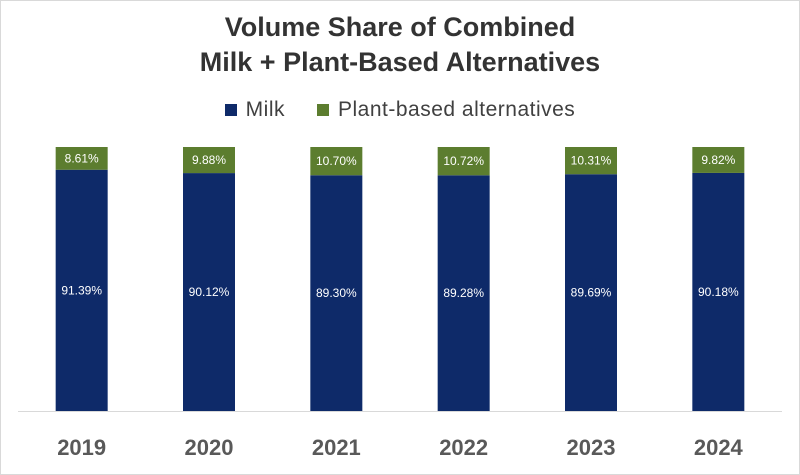 The image size is (800, 475). I want to click on bar-plant-based-2019, so click(81, 158).